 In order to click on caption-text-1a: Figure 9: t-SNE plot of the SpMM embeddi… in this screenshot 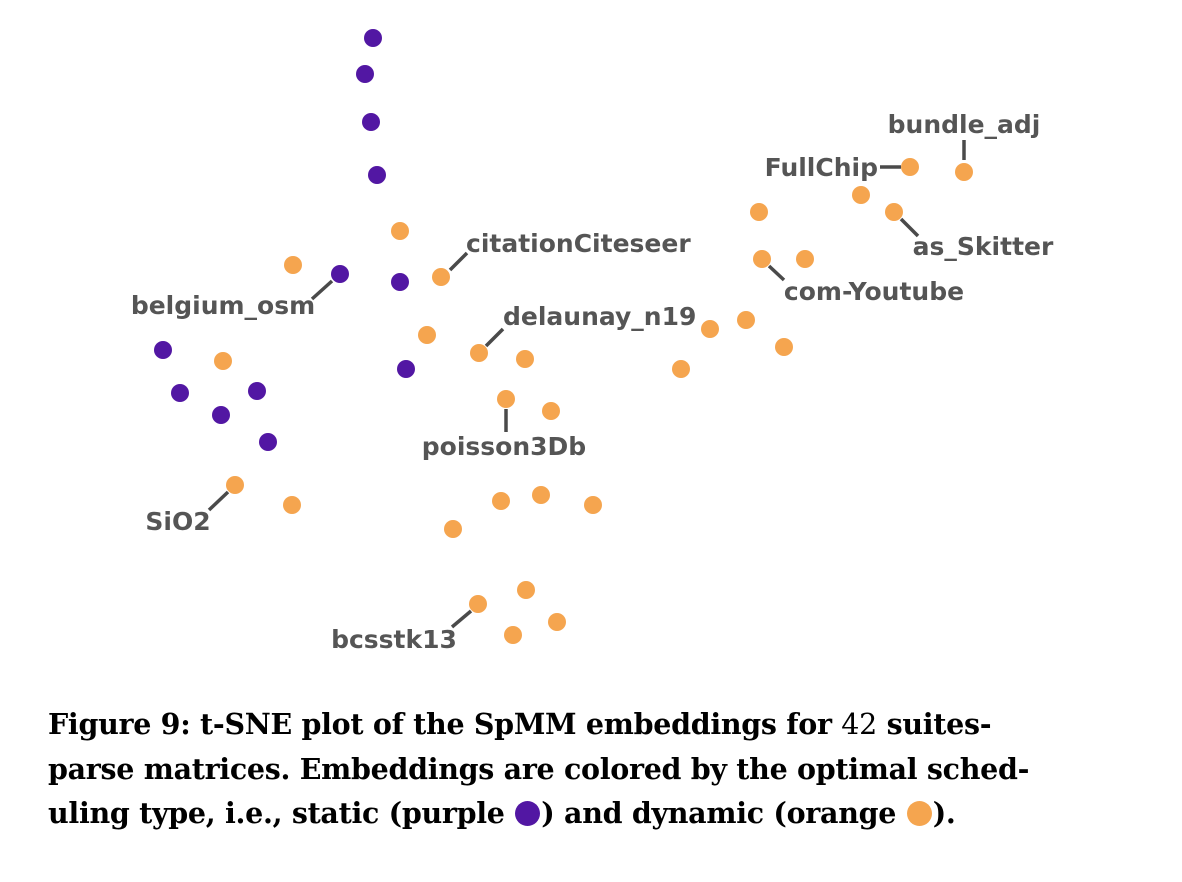, I will do `click(445, 724)`.